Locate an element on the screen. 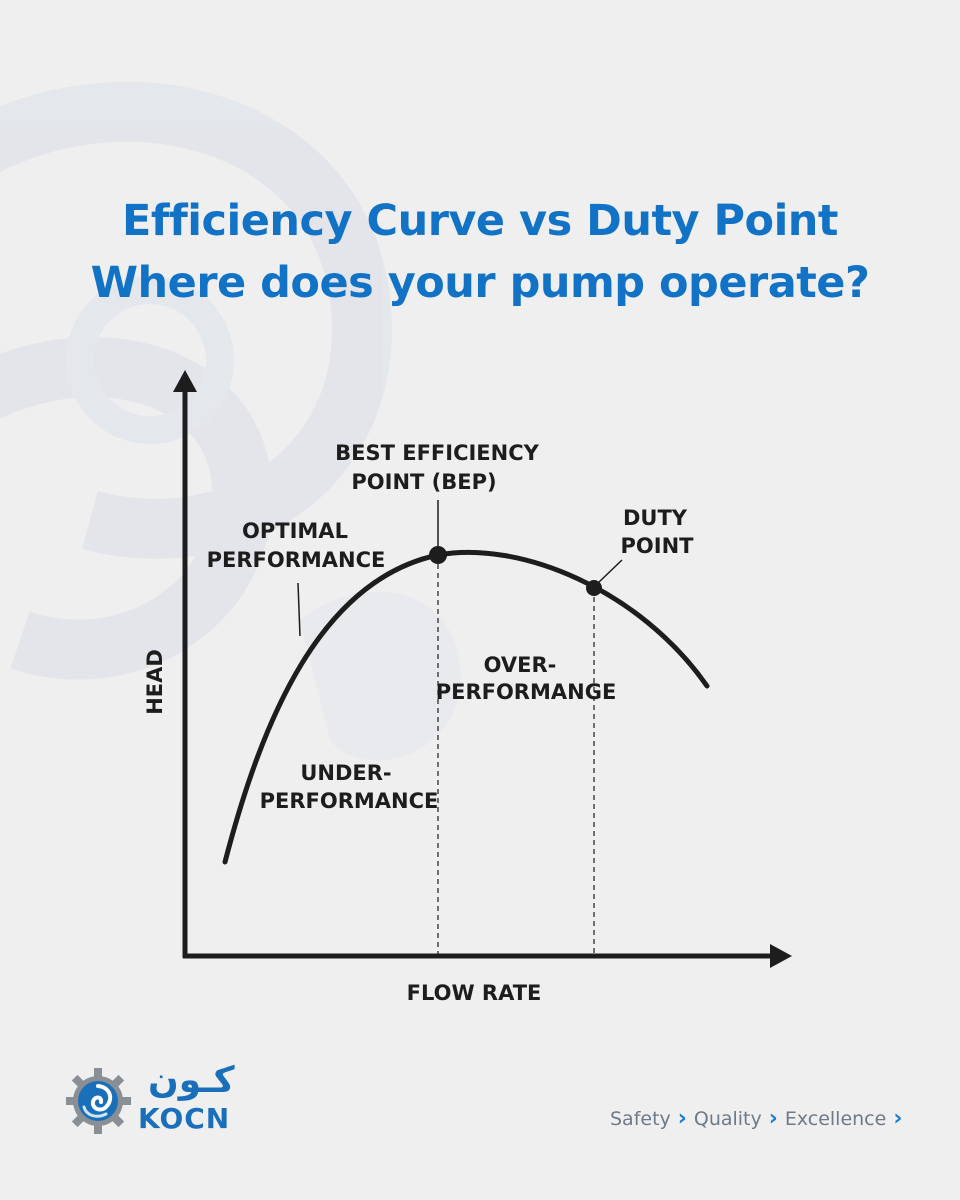  y-axis-label: HEAD is located at coordinates (155, 682).